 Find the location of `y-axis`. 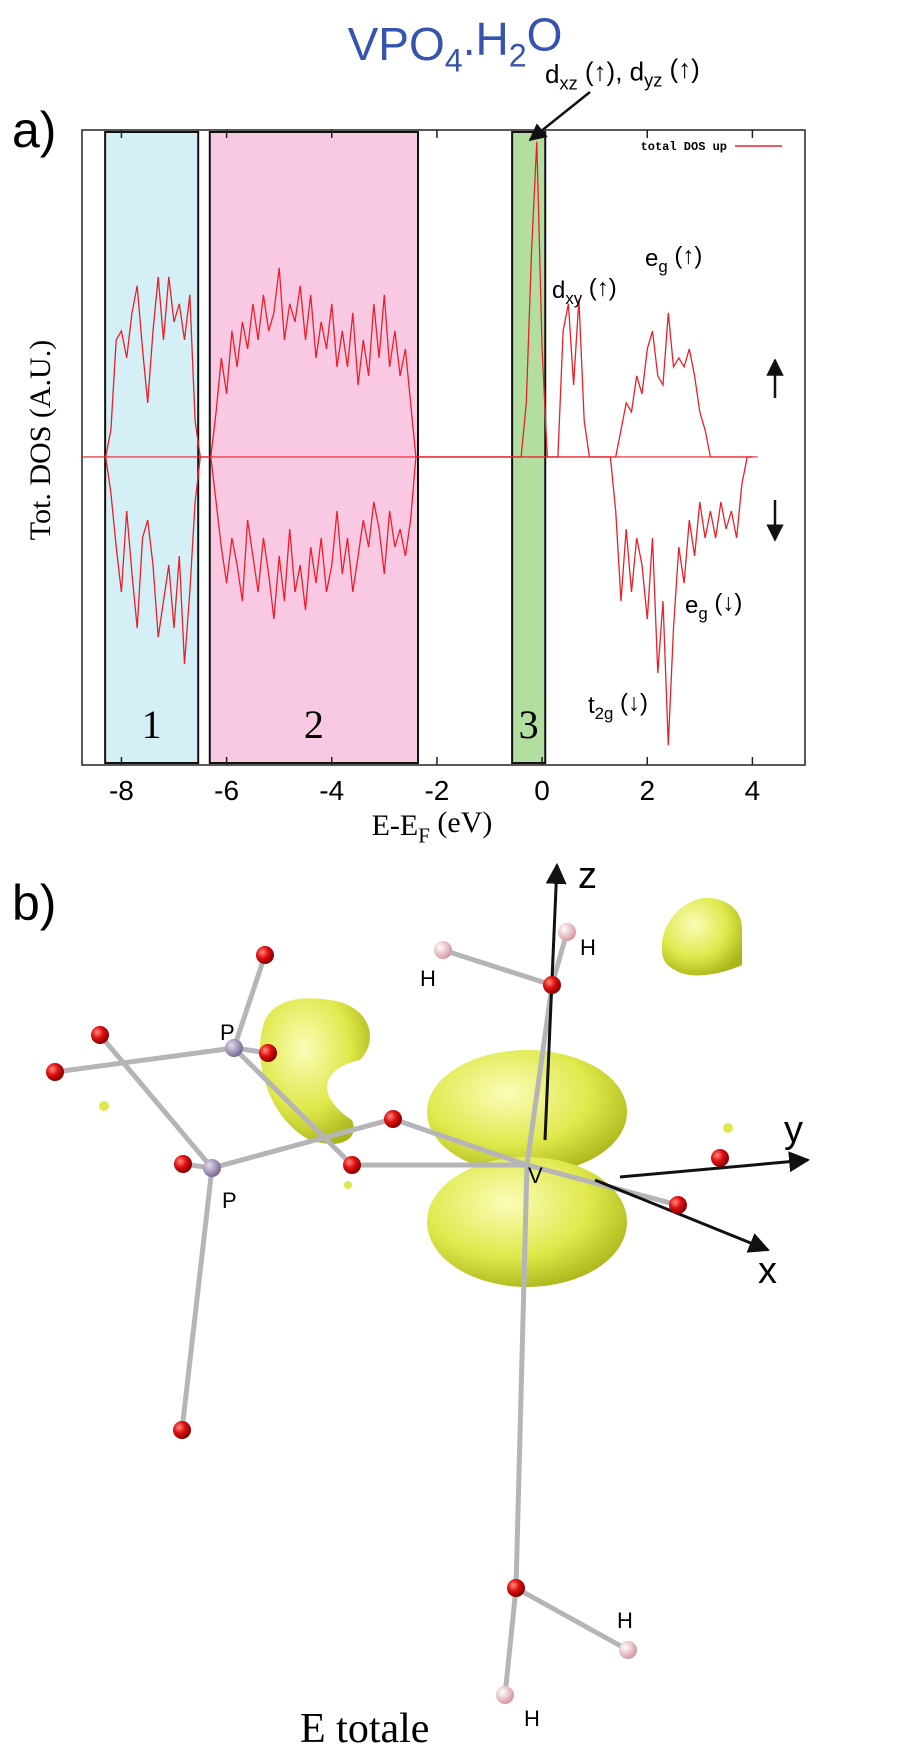

y-axis is located at coordinates (715, 1165).